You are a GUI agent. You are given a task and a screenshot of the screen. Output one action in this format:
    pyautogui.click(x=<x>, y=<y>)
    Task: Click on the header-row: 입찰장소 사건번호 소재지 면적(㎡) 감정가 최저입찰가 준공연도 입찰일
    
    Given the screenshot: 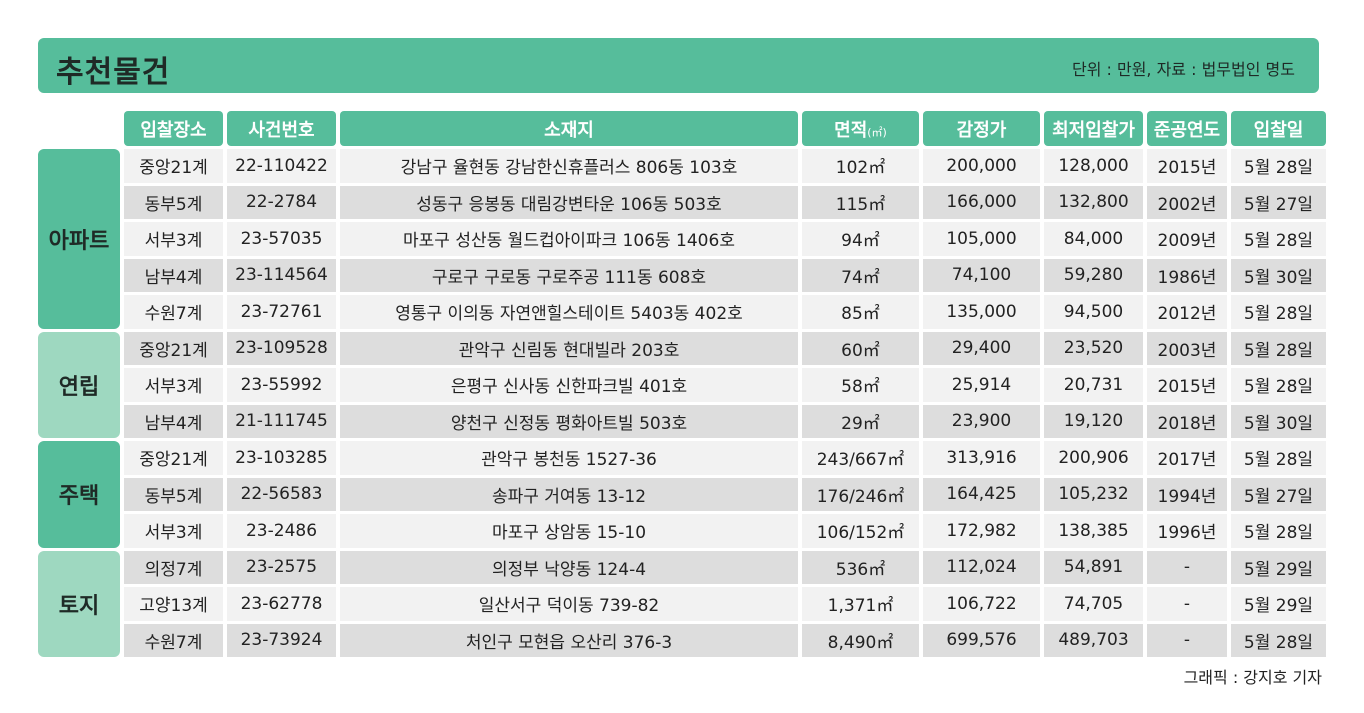 What is the action you would take?
    pyautogui.click(x=682, y=128)
    